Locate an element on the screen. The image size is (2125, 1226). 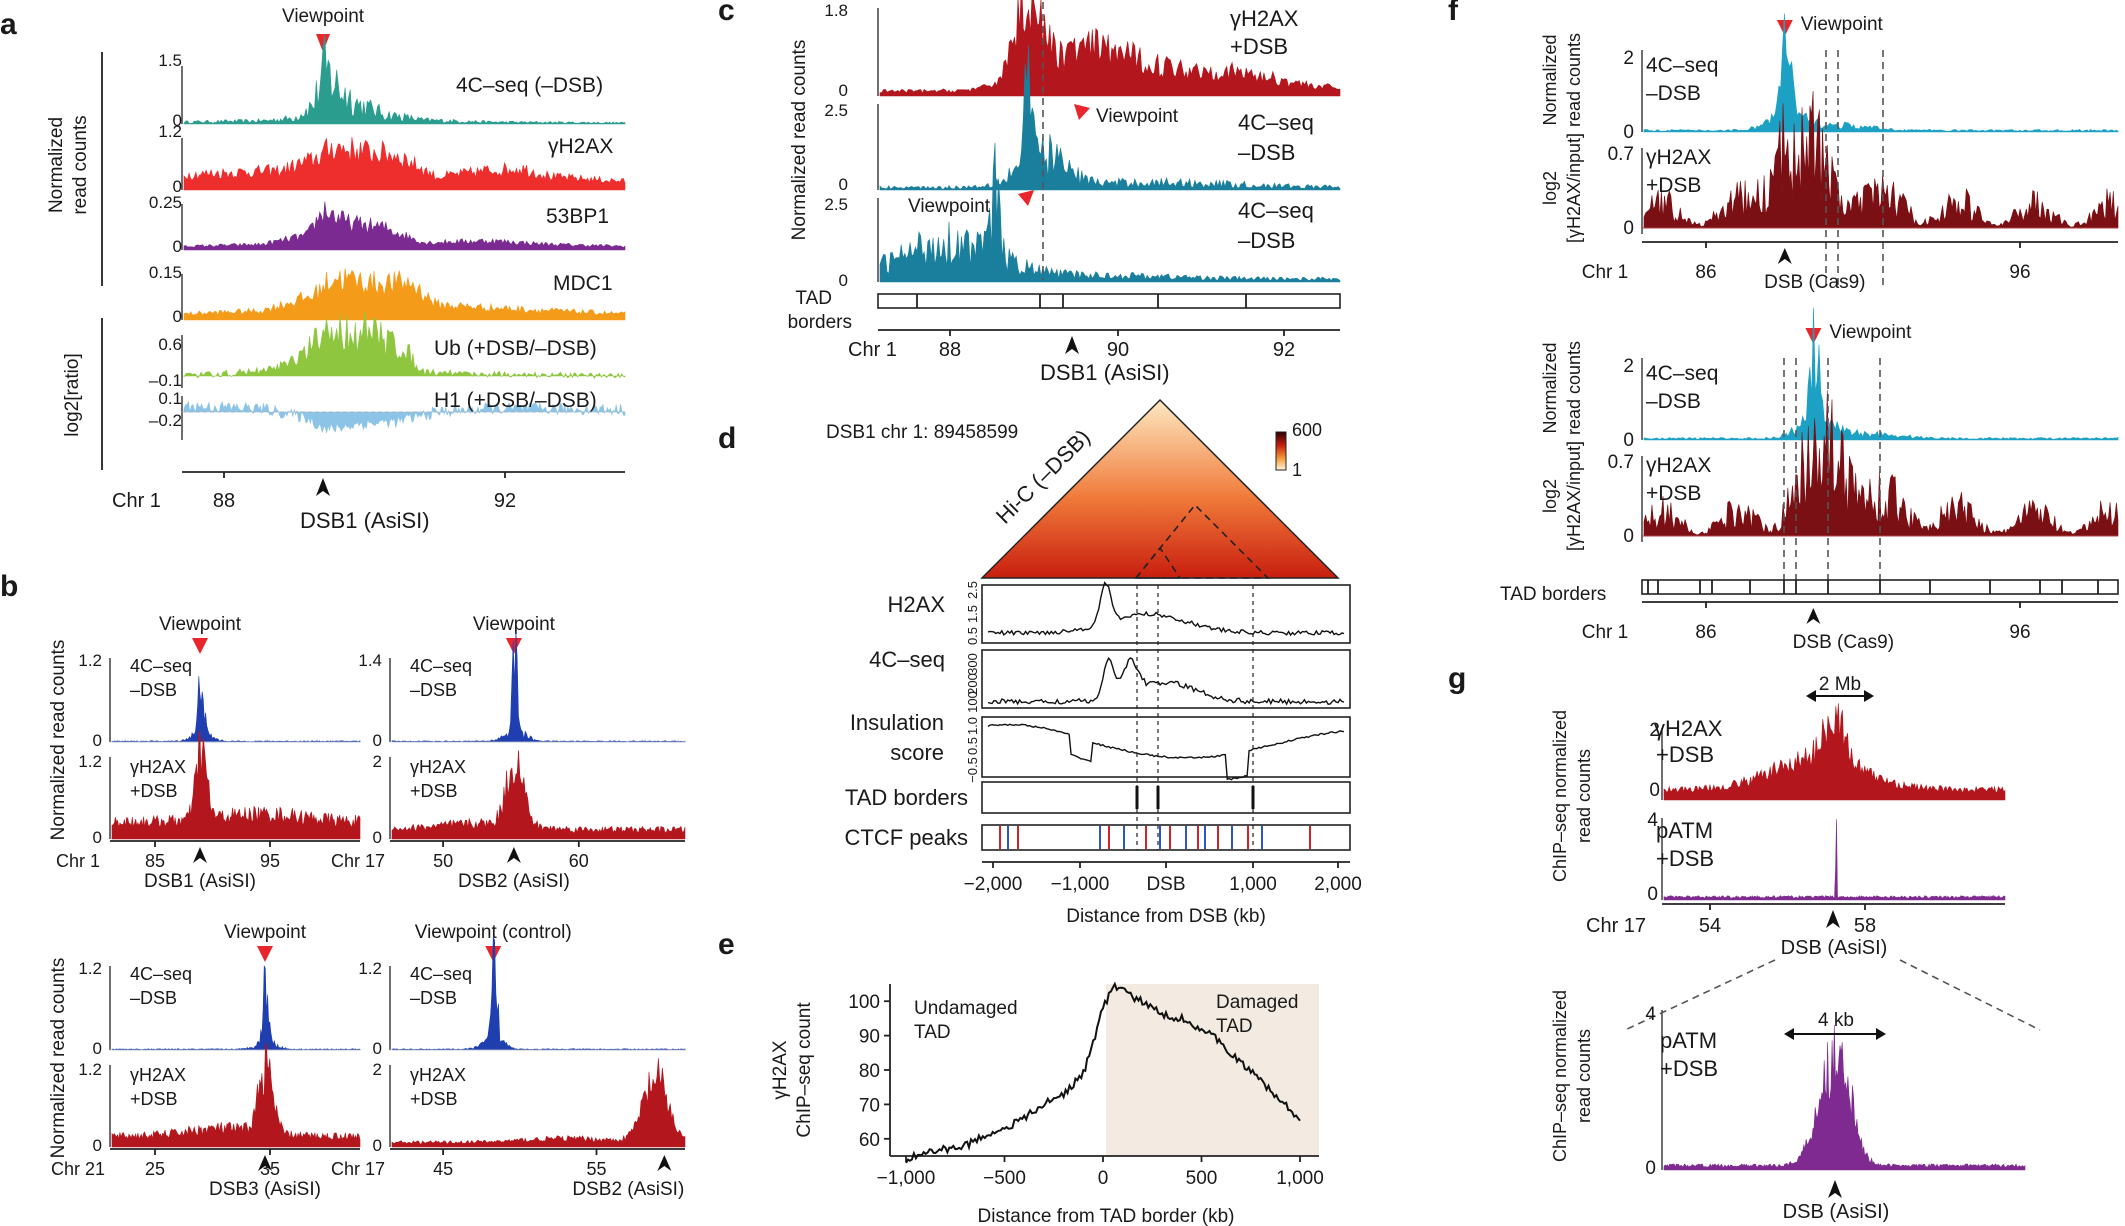
panel-d-line-tracks is located at coordinates (1166, 715).